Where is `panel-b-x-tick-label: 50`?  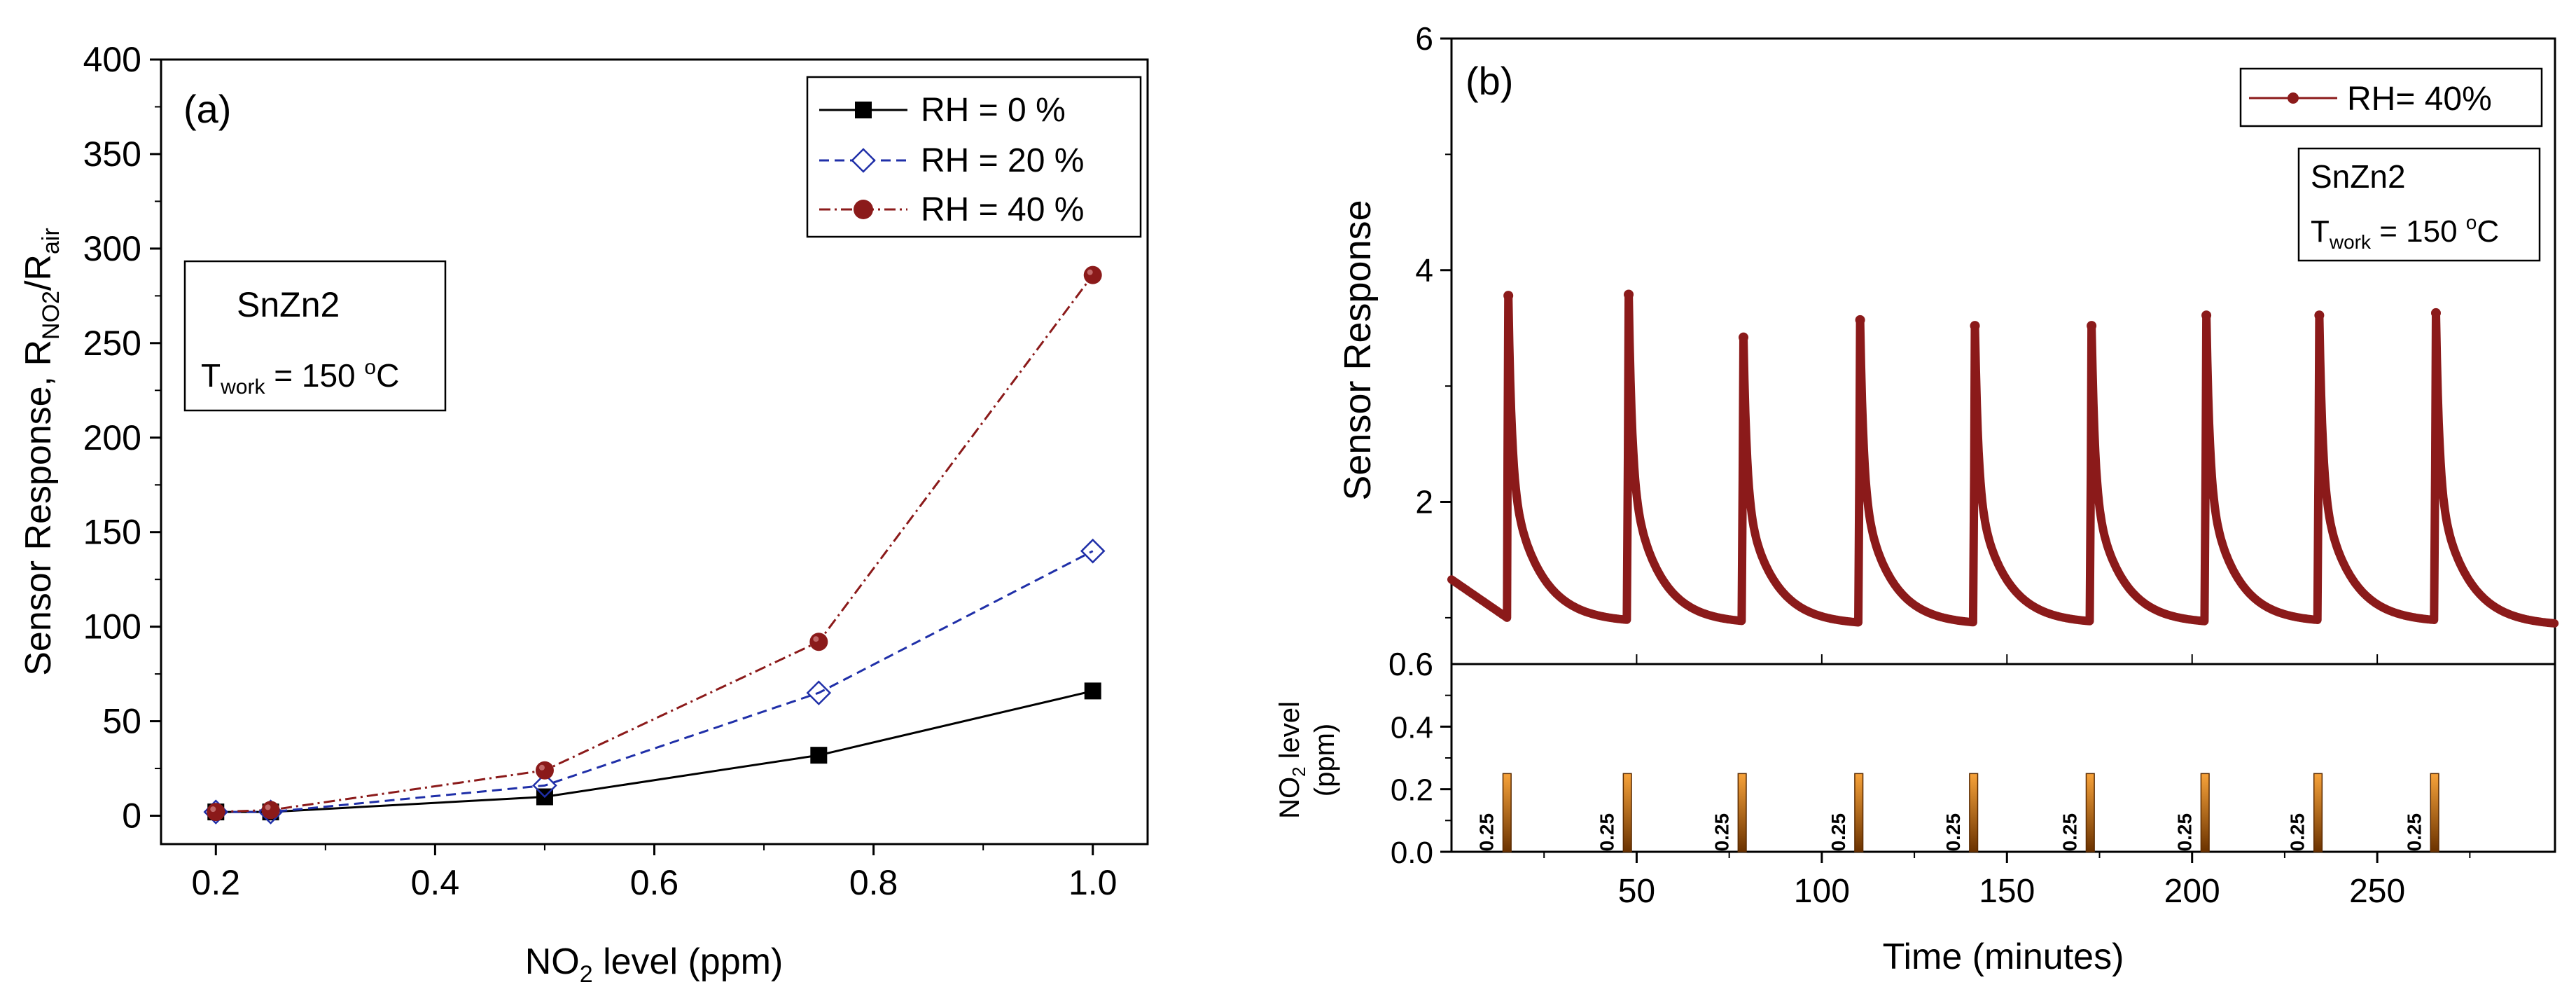 panel-b-x-tick-label: 50 is located at coordinates (1636, 891).